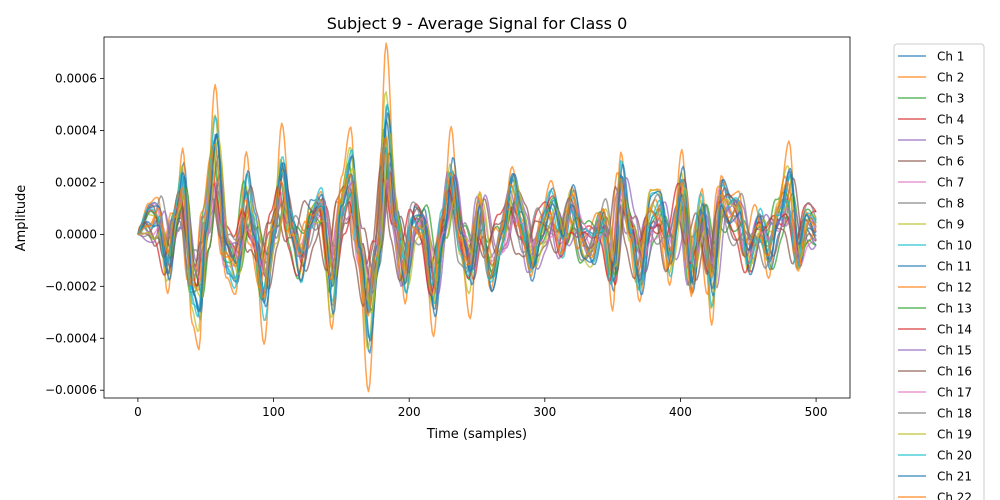  I want to click on x-tick-label: 0, so click(138, 412).